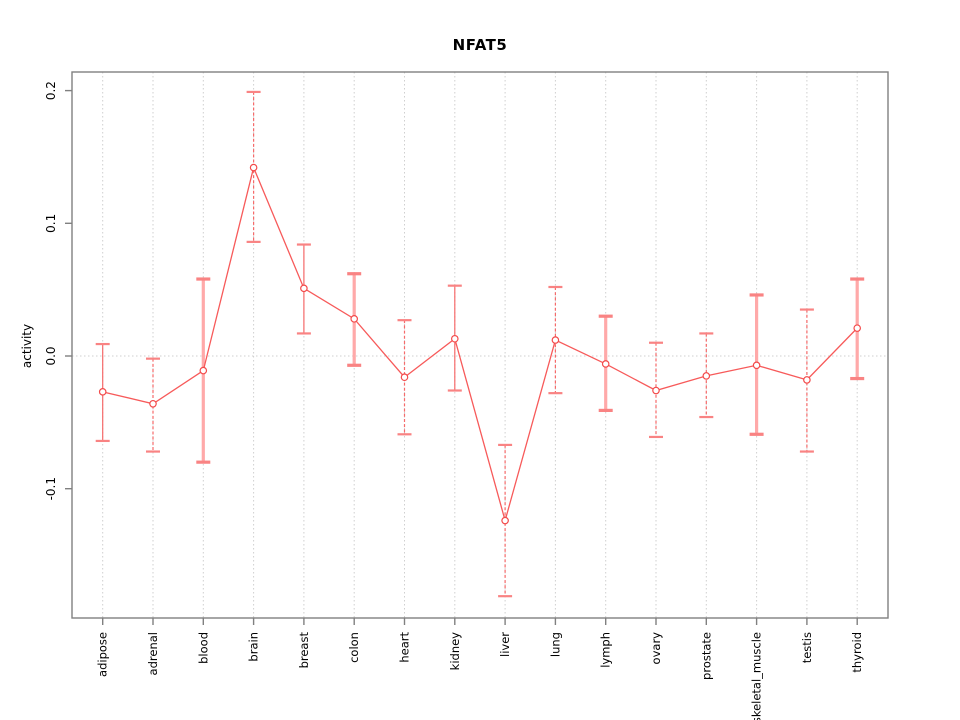 The height and width of the screenshot is (720, 960). I want to click on data-point-blood, so click(203, 370).